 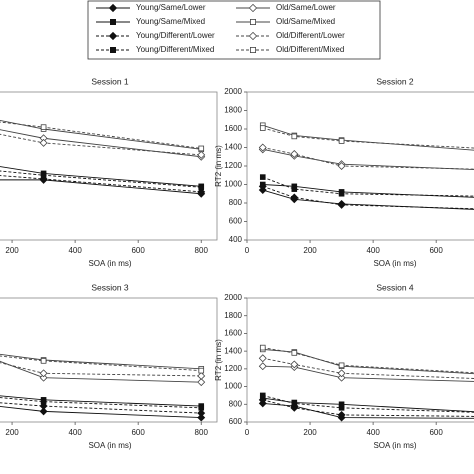 I want to click on legend-label: Old/Same/Mixed, so click(x=305, y=21).